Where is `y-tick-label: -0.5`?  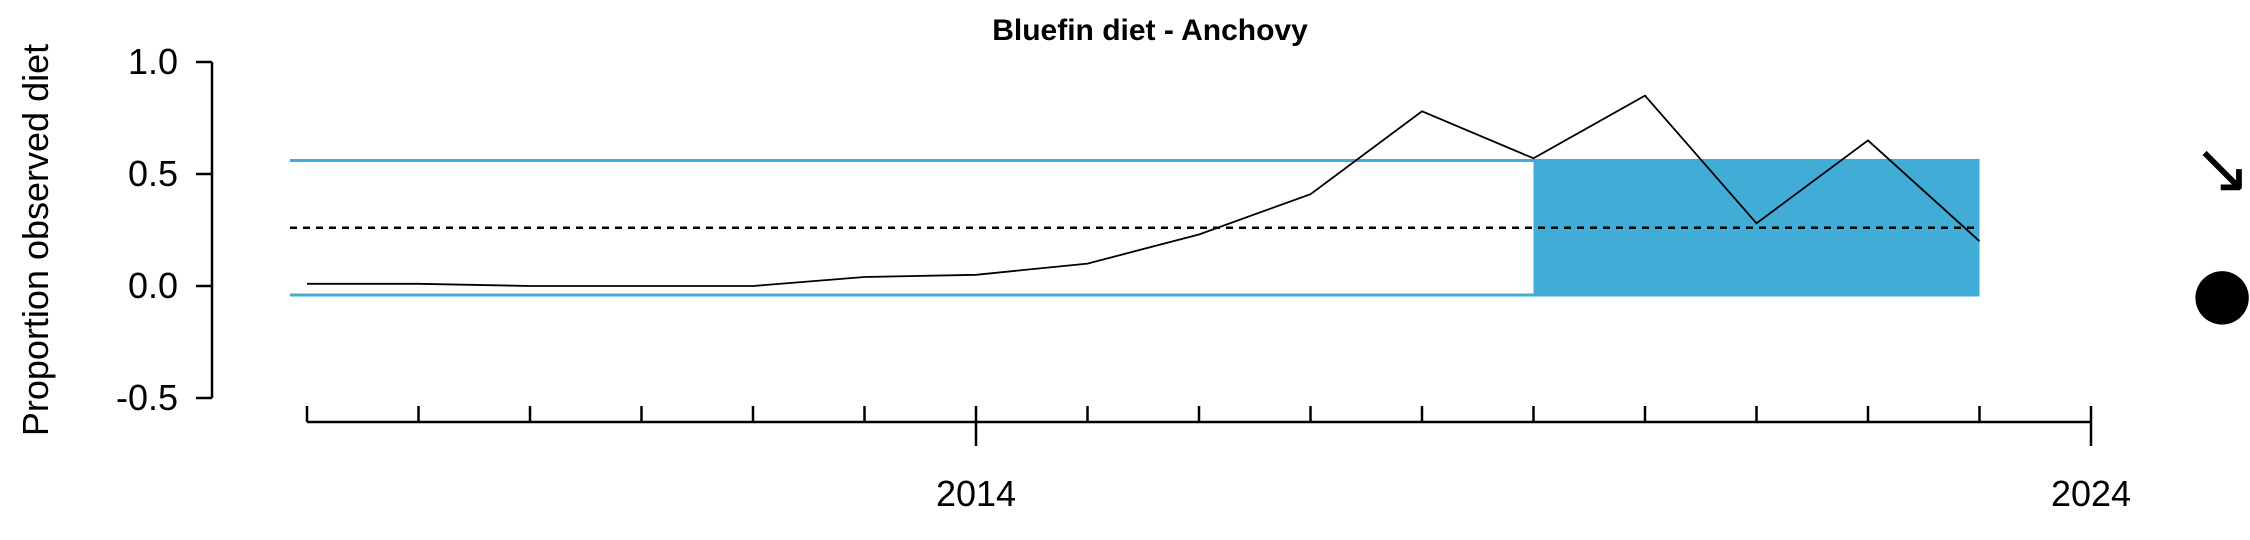 y-tick-label: -0.5 is located at coordinates (147, 397).